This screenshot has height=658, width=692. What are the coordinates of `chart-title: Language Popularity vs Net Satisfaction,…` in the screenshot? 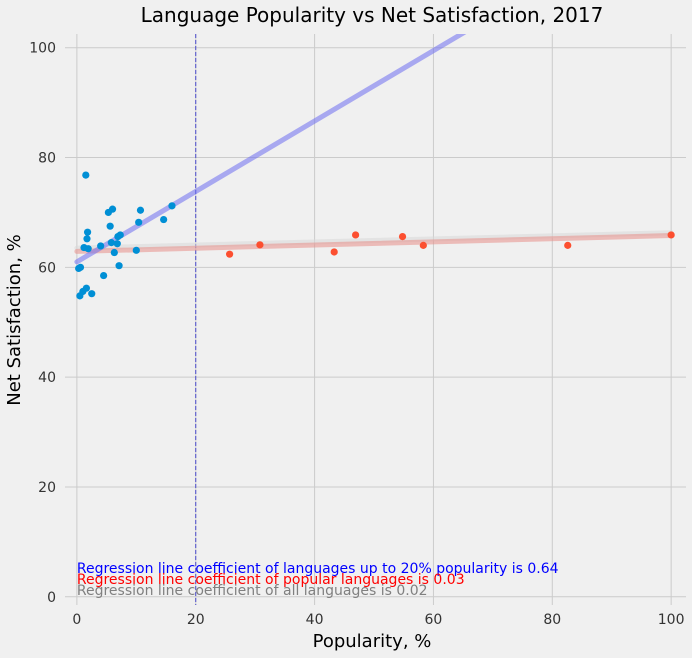 It's located at (372, 15).